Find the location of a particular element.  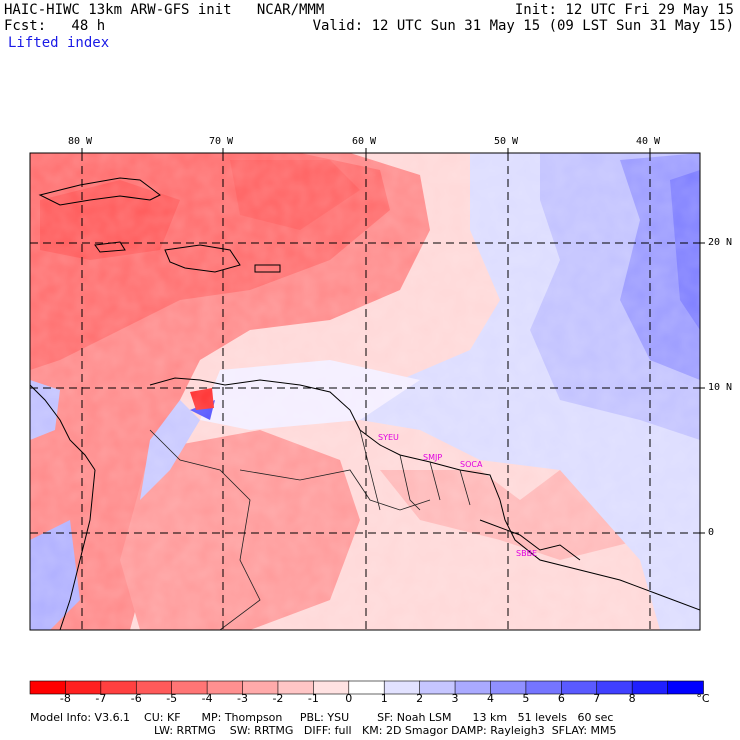

country-borders is located at coordinates (310, 529).